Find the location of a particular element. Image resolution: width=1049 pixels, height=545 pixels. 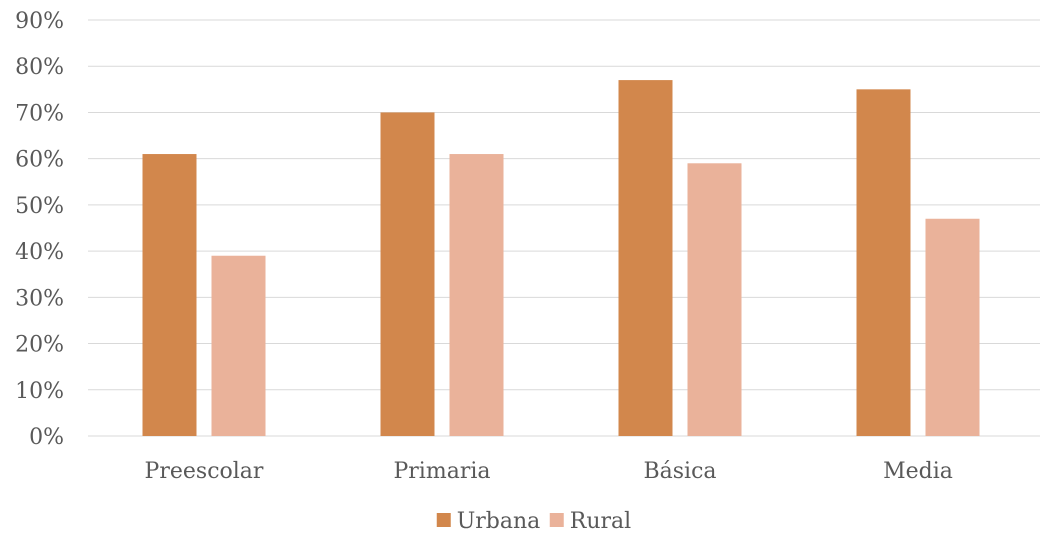

x-tick-label: Media is located at coordinates (918, 471).